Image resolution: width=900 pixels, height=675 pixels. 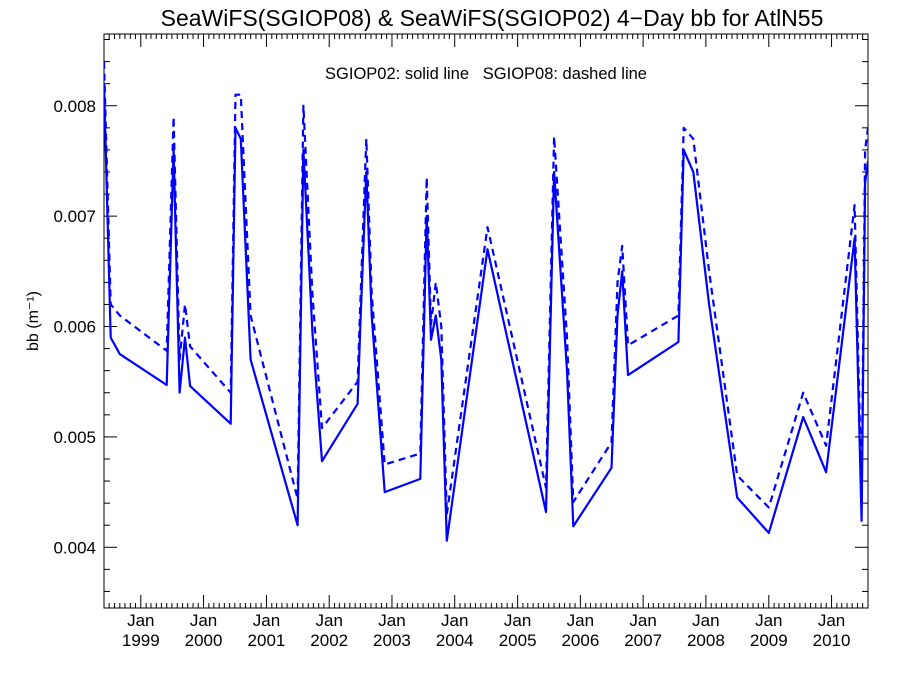 What do you see at coordinates (832, 640) in the screenshot?
I see `x-tick-year-label: 2010` at bounding box center [832, 640].